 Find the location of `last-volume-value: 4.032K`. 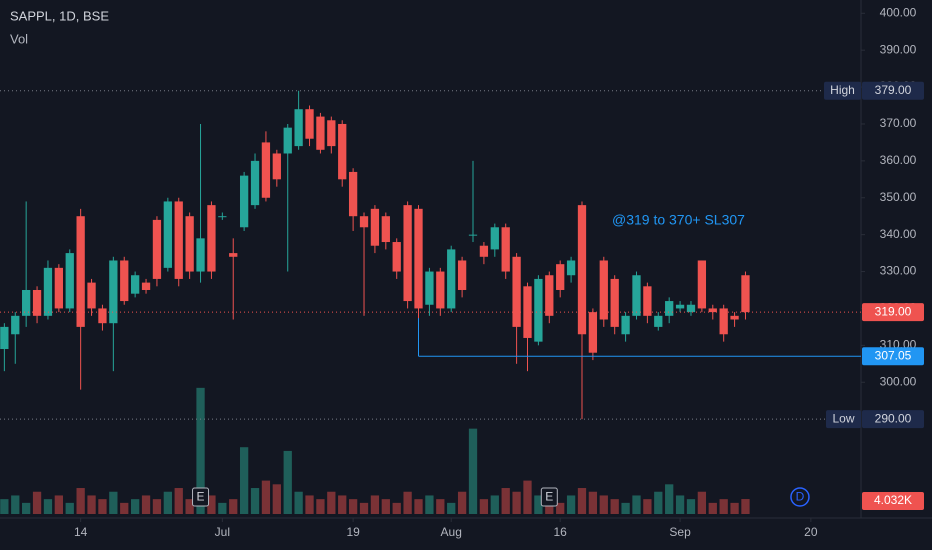

last-volume-value: 4.032K is located at coordinates (893, 500).